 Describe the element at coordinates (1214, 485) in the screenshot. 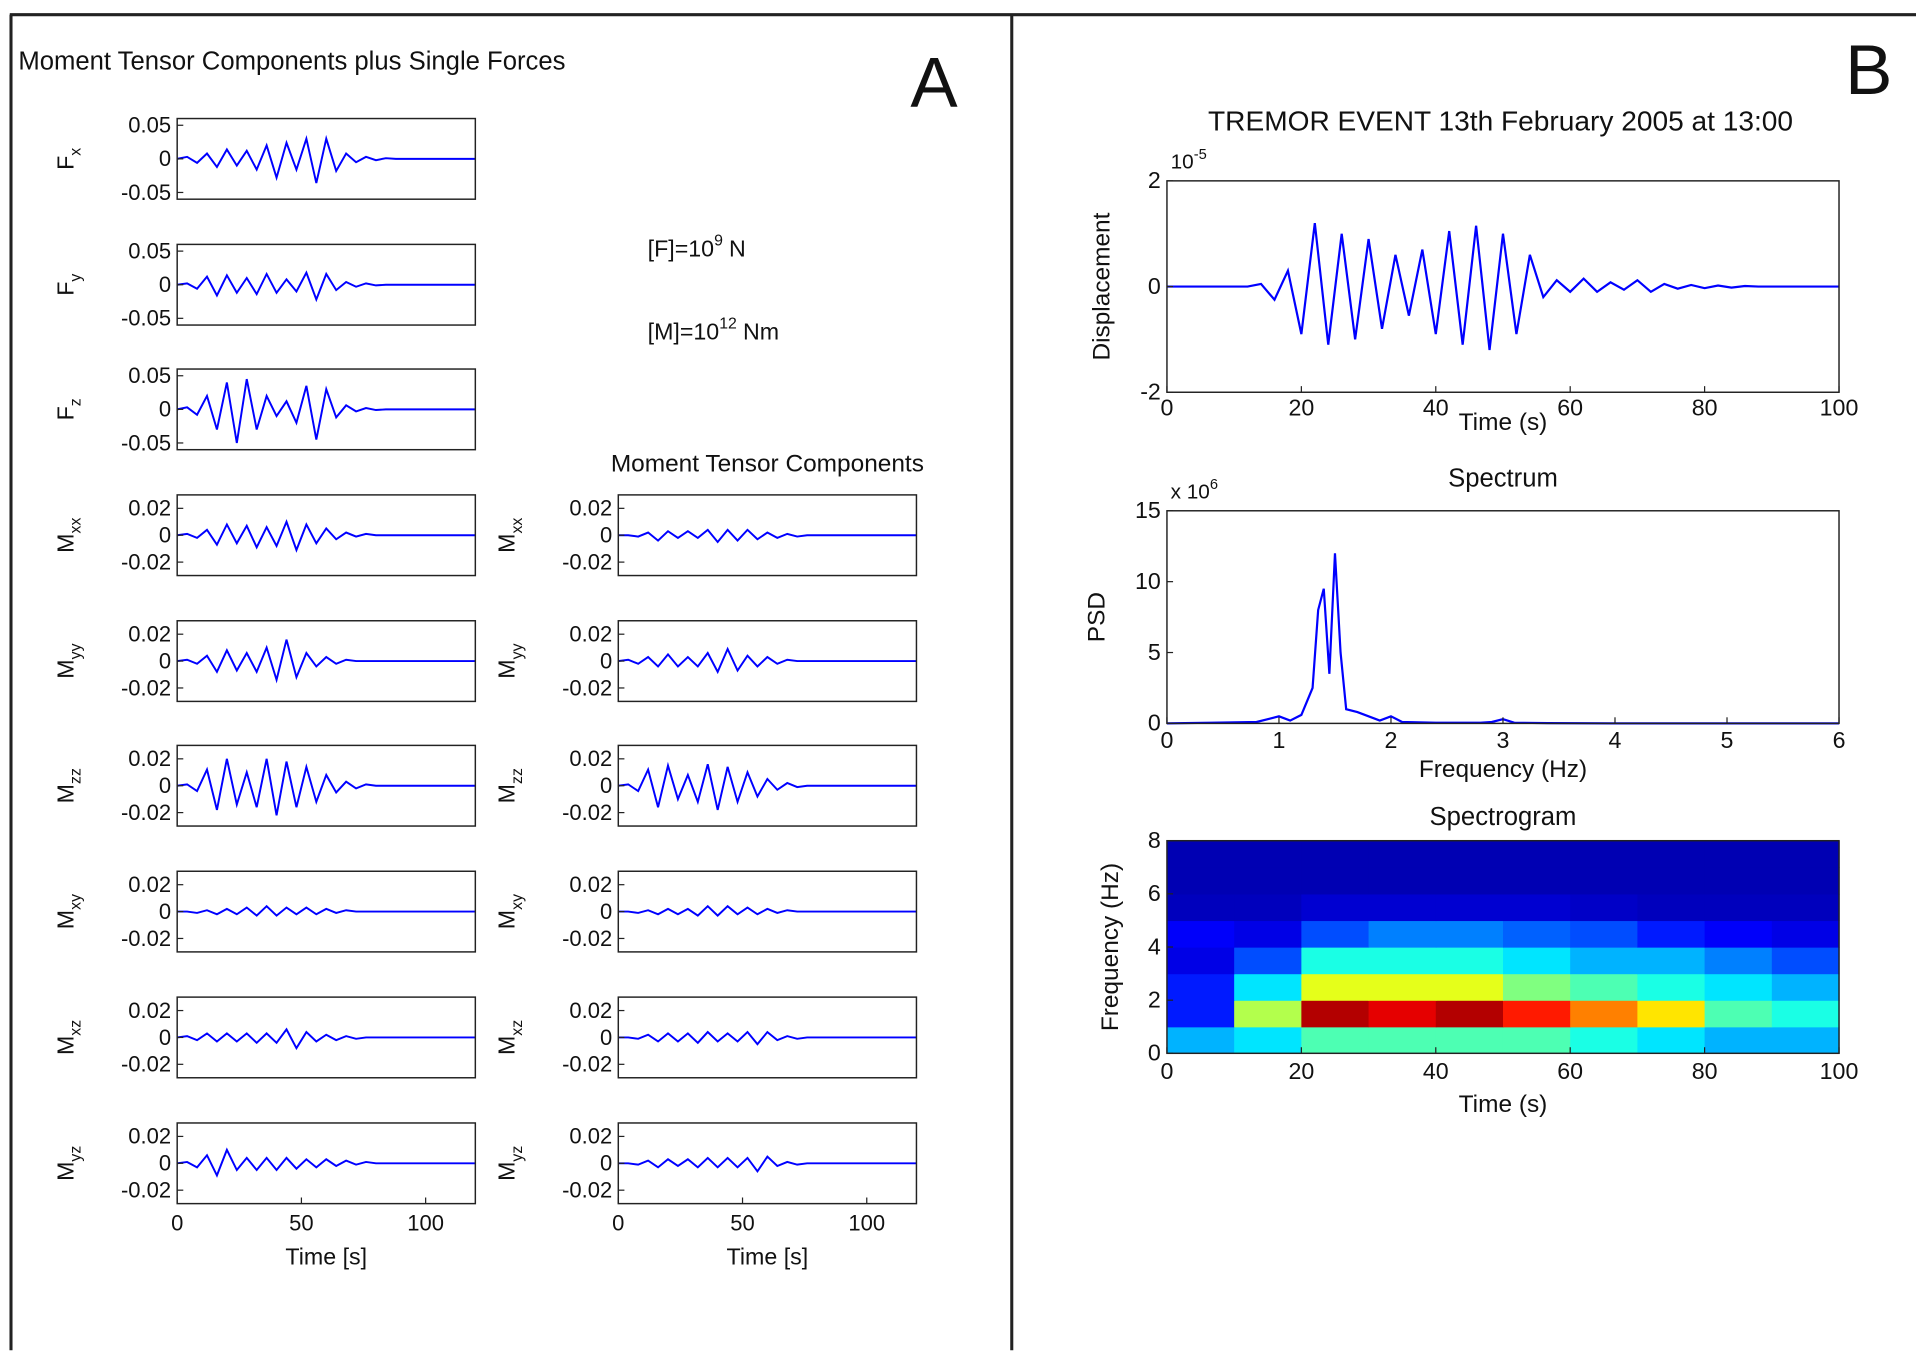

I see `scale-exponent: 6` at that location.